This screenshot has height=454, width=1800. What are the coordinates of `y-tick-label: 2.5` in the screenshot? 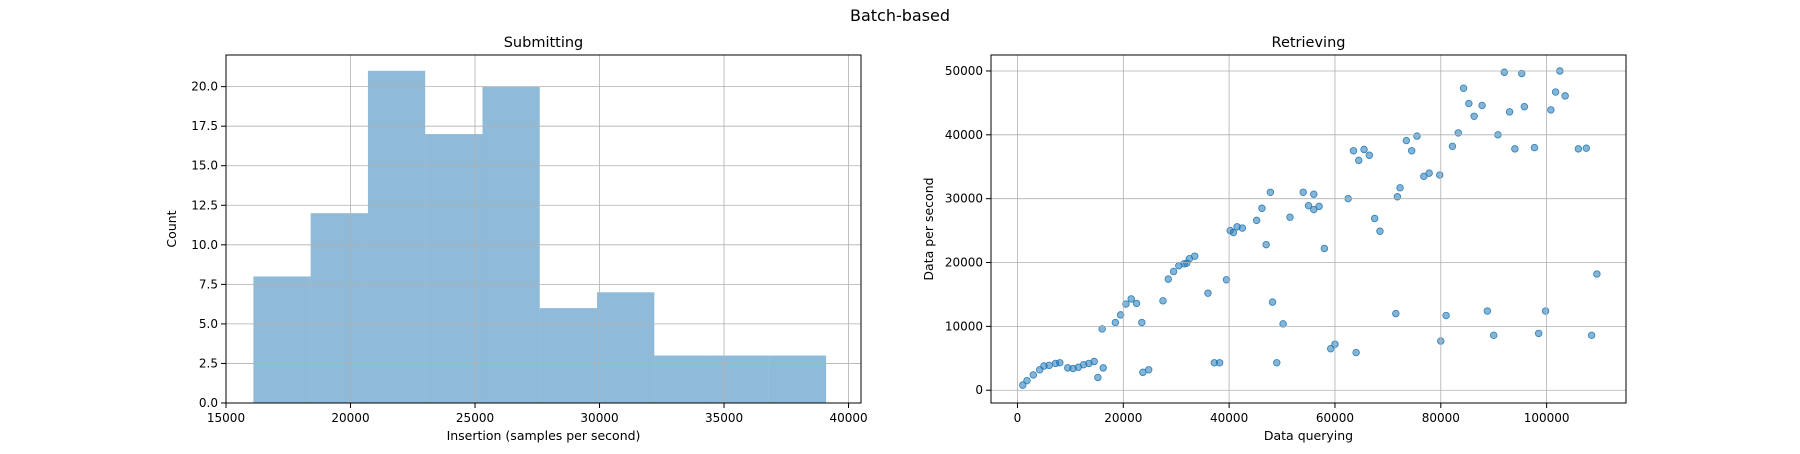 It's located at (208, 363).